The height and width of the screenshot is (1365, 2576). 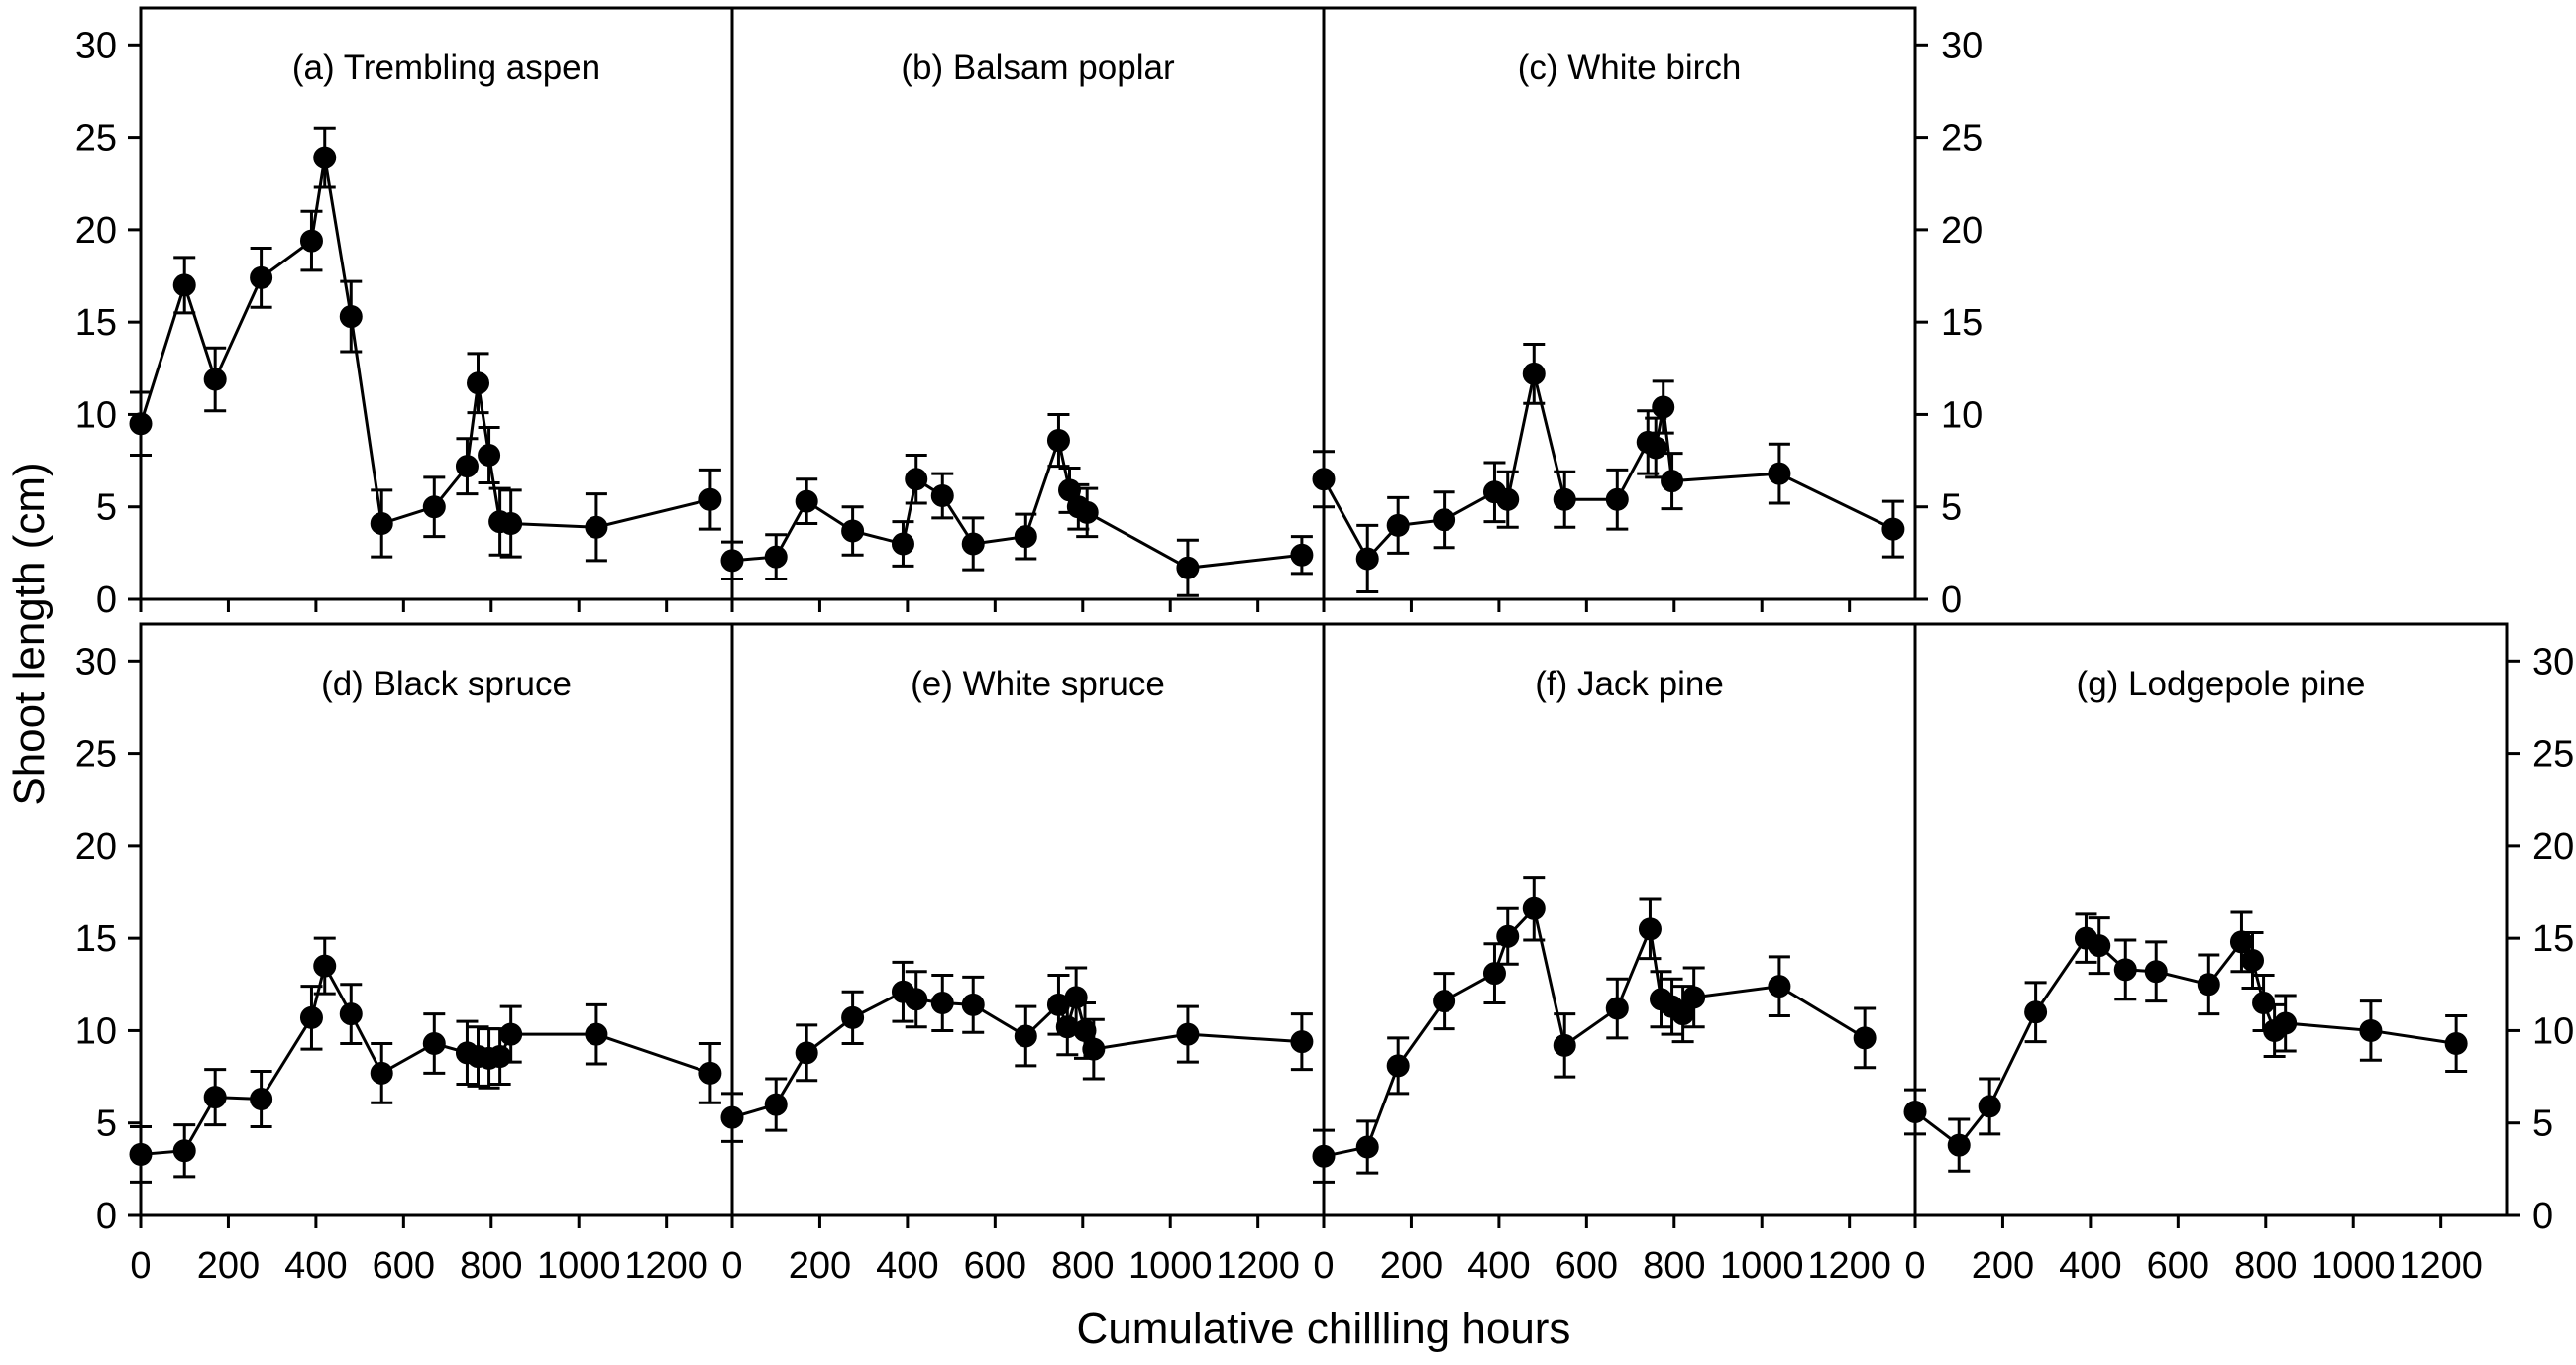 I want to click on panel-f-title: (f) Jack pine, so click(x=1630, y=684).